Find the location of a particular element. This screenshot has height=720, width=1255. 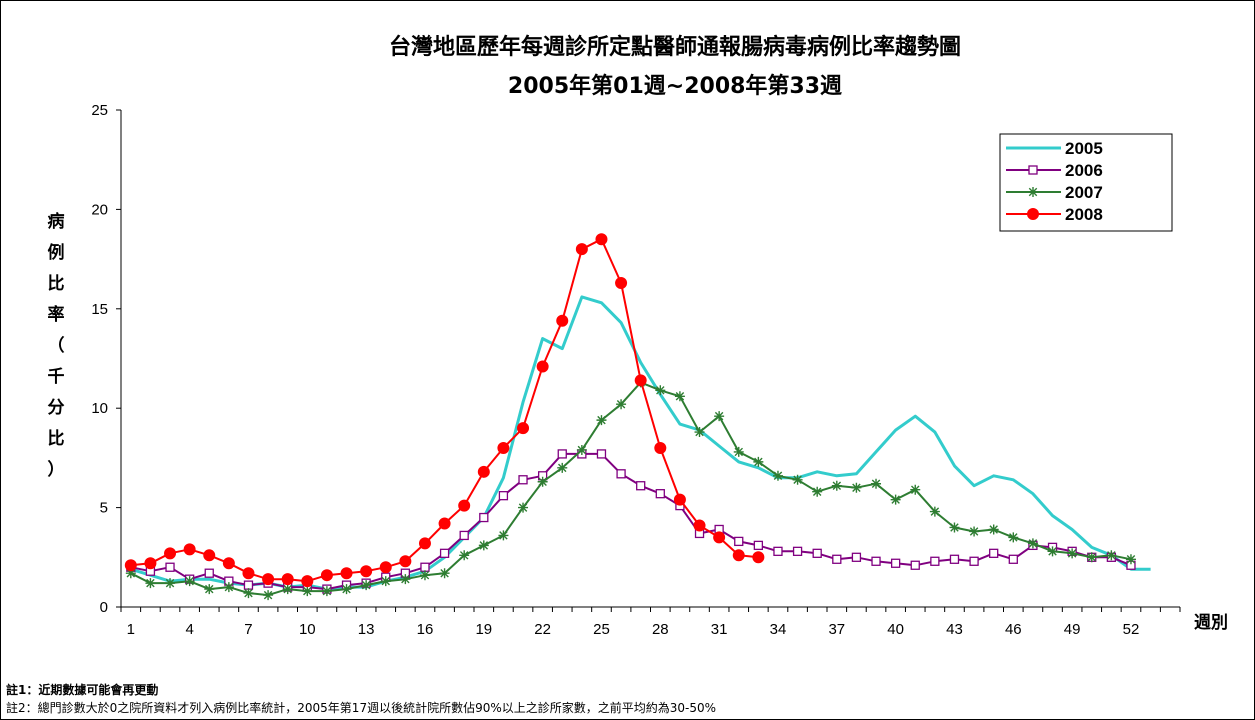

x-tick-label: 52 is located at coordinates (1131, 629).